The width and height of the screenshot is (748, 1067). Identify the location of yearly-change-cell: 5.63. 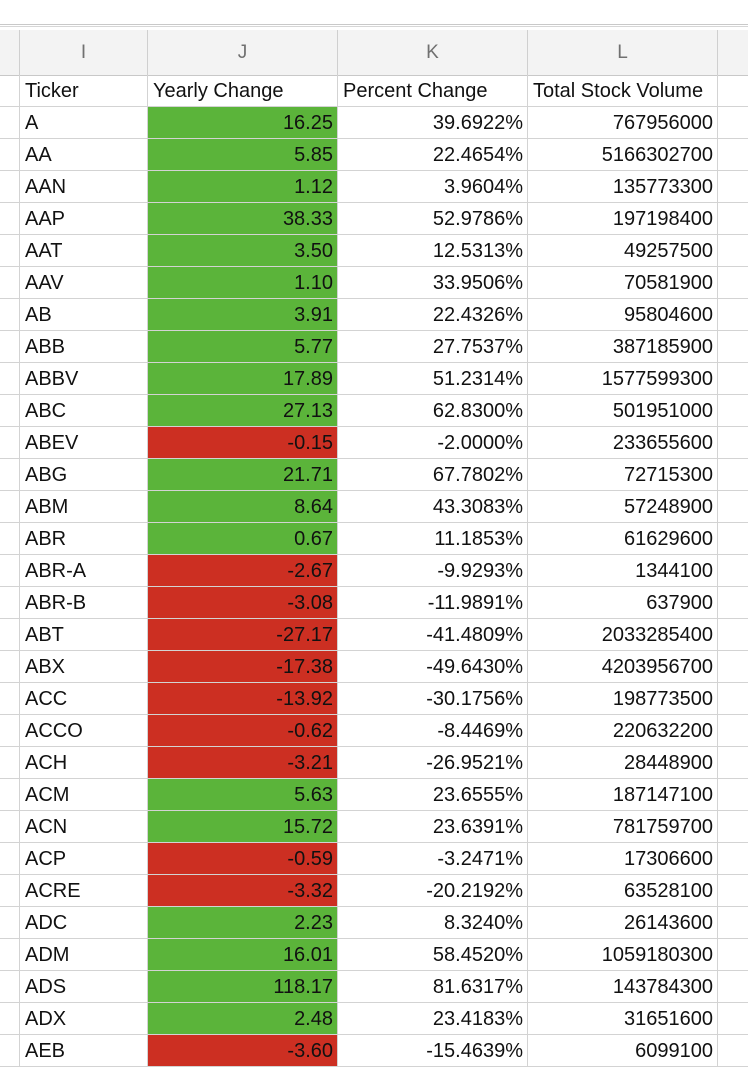
(243, 795).